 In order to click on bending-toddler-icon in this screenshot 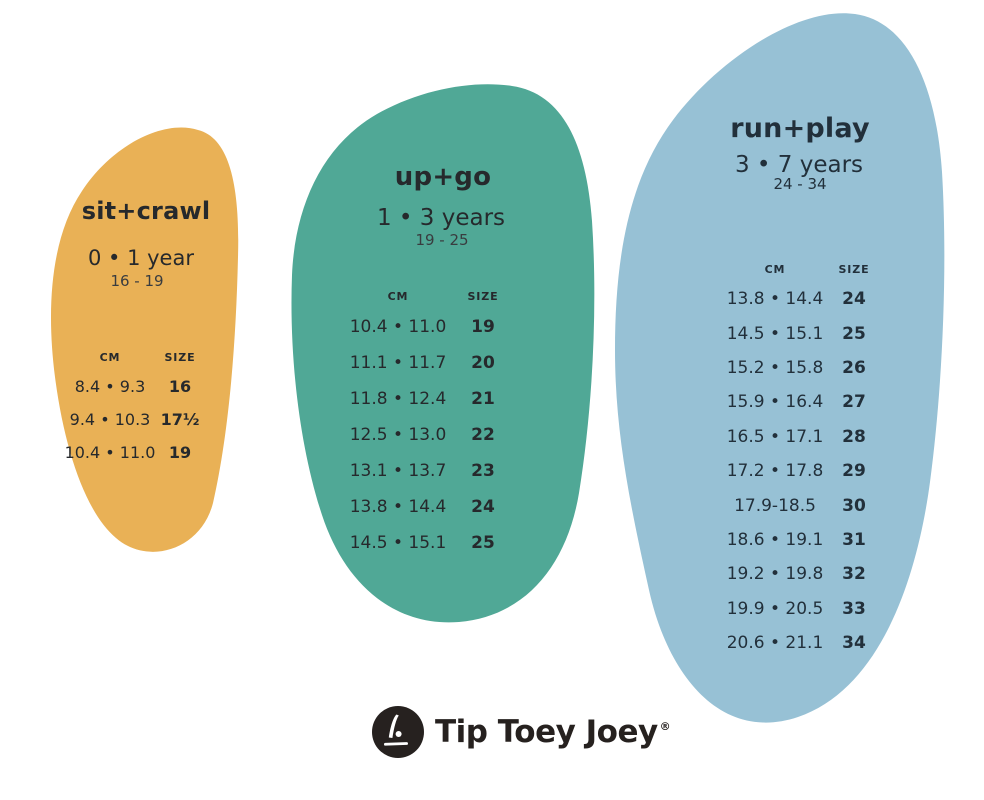, I will do `click(398, 732)`.